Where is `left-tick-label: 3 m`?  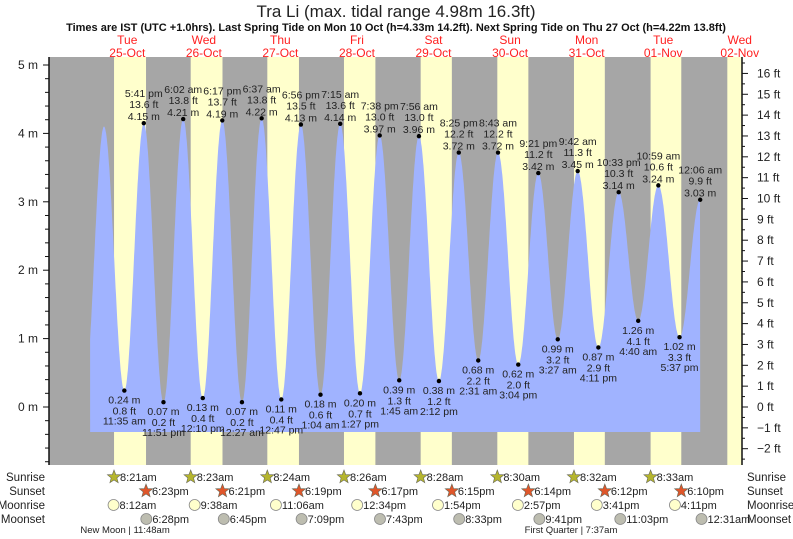 left-tick-label: 3 m is located at coordinates (28, 202).